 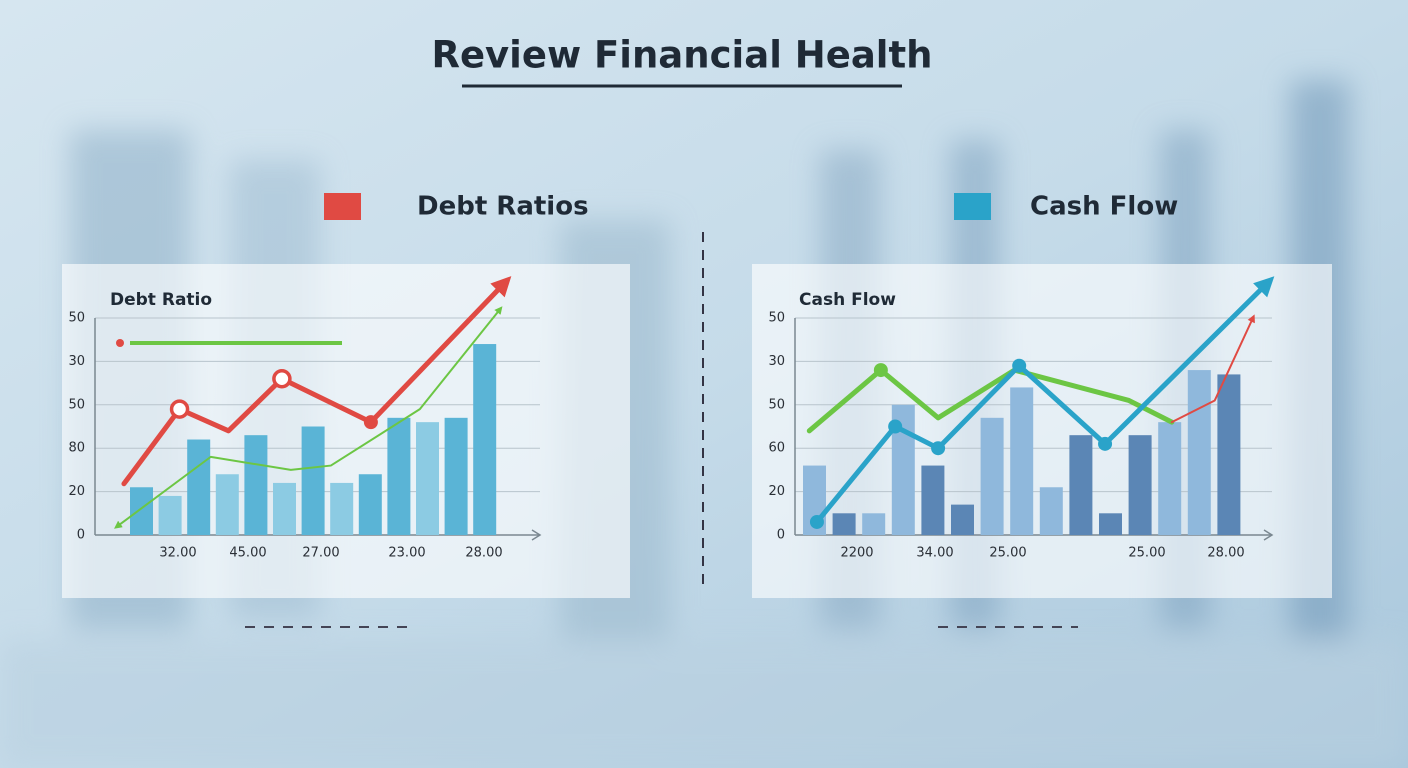 What do you see at coordinates (406, 553) in the screenshot?
I see `x-tick-label: 23.00` at bounding box center [406, 553].